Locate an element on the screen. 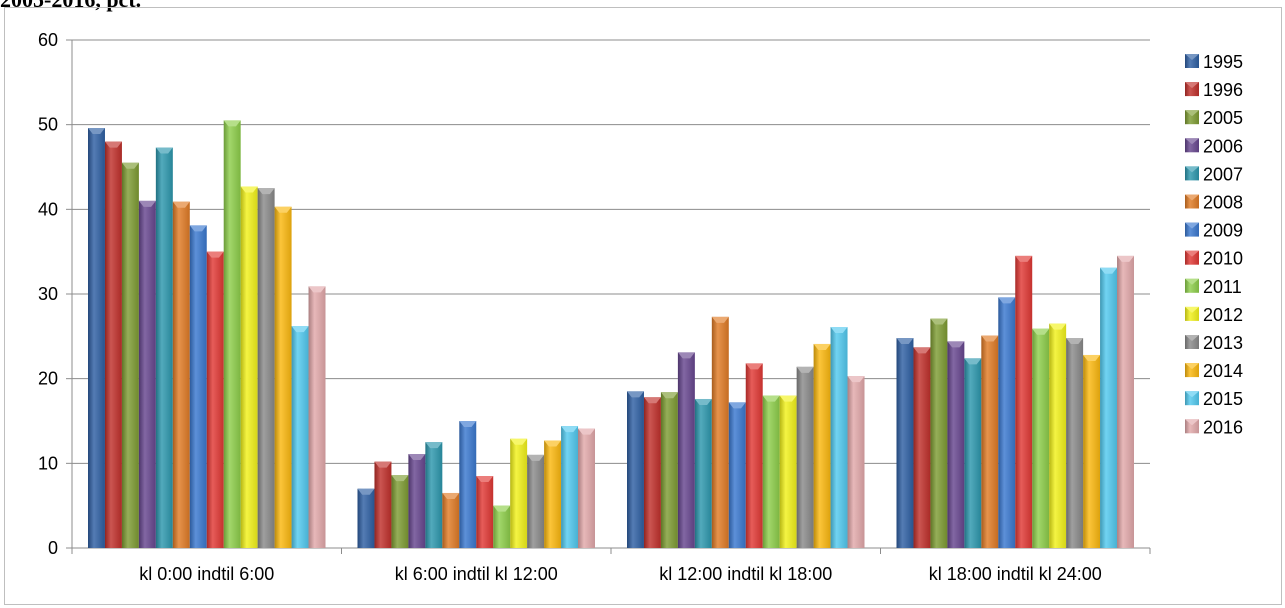  legend-label: 2014 is located at coordinates (1223, 371).